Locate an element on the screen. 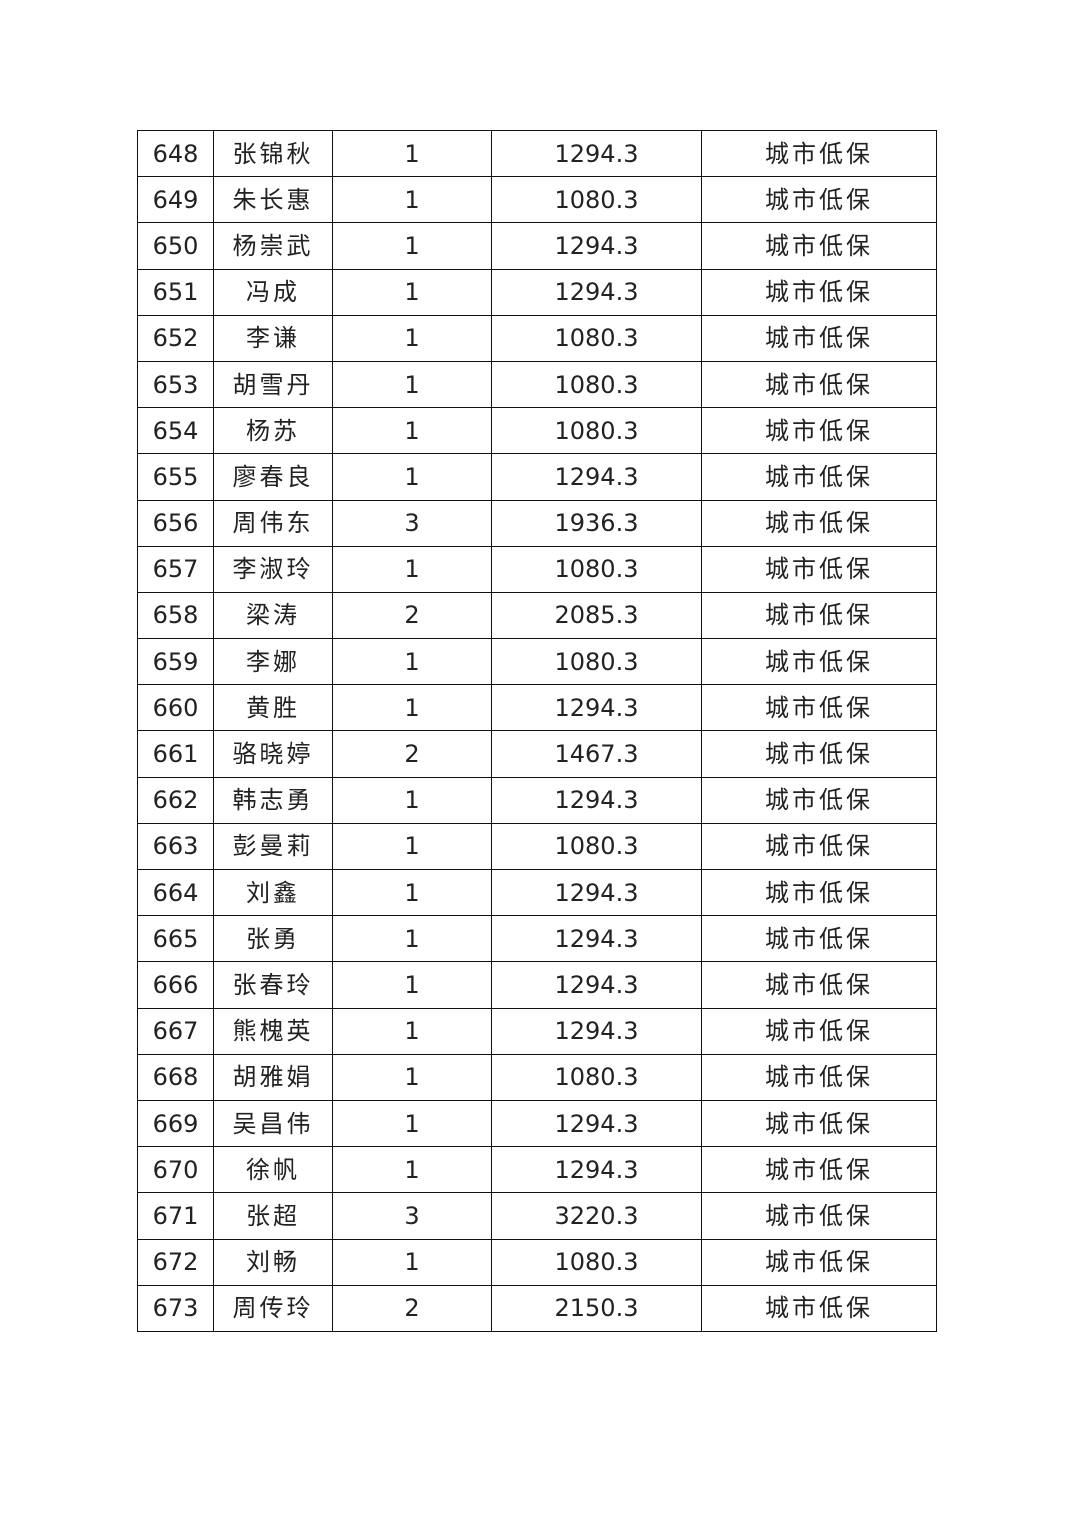 The width and height of the screenshot is (1074, 1520). table-row: 648 张锦秋 1 1294.3 城市低保 is located at coordinates (537, 153).